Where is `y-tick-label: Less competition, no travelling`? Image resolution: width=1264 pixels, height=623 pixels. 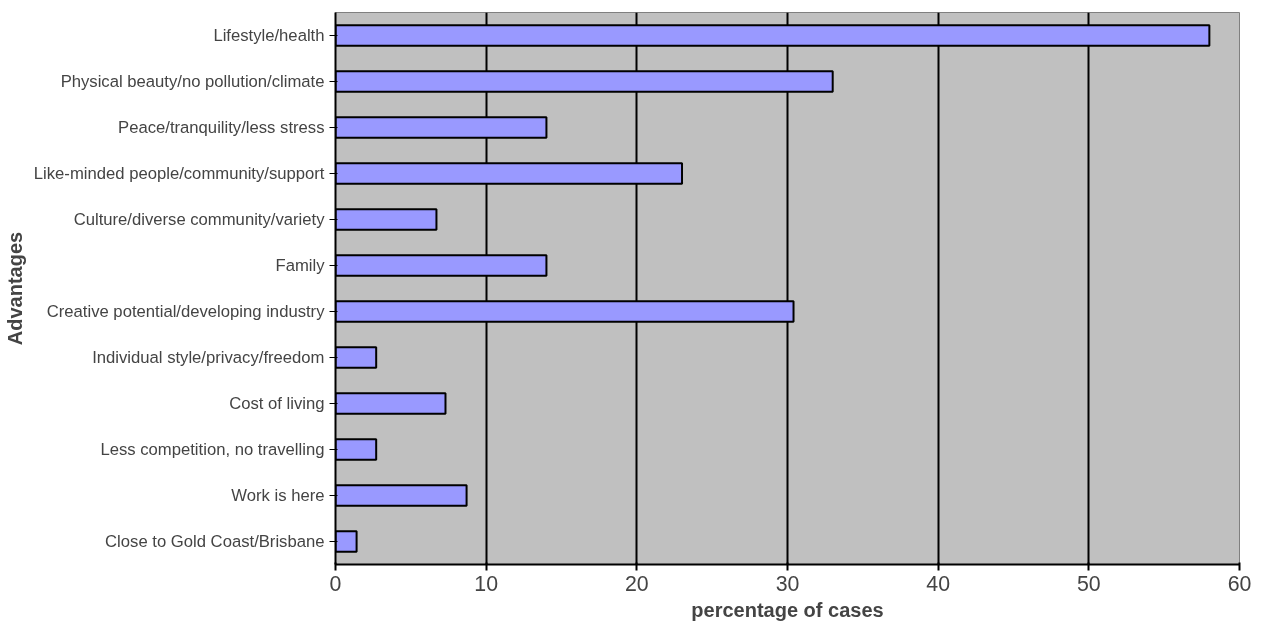 y-tick-label: Less competition, no travelling is located at coordinates (212, 449).